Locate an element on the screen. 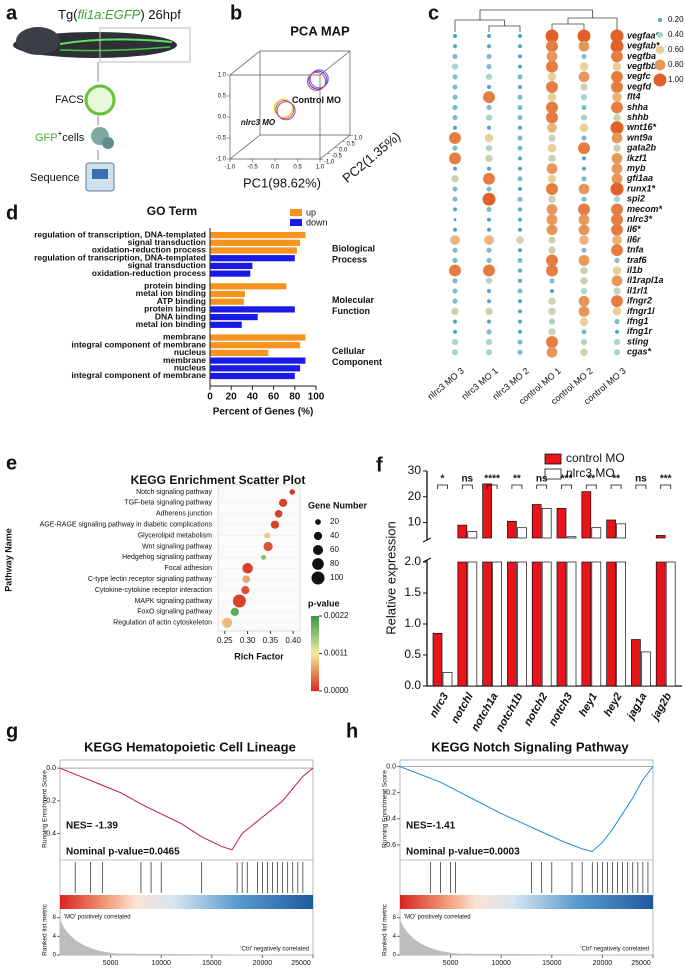  metric-tick-label: 4 is located at coordinates (395, 937).